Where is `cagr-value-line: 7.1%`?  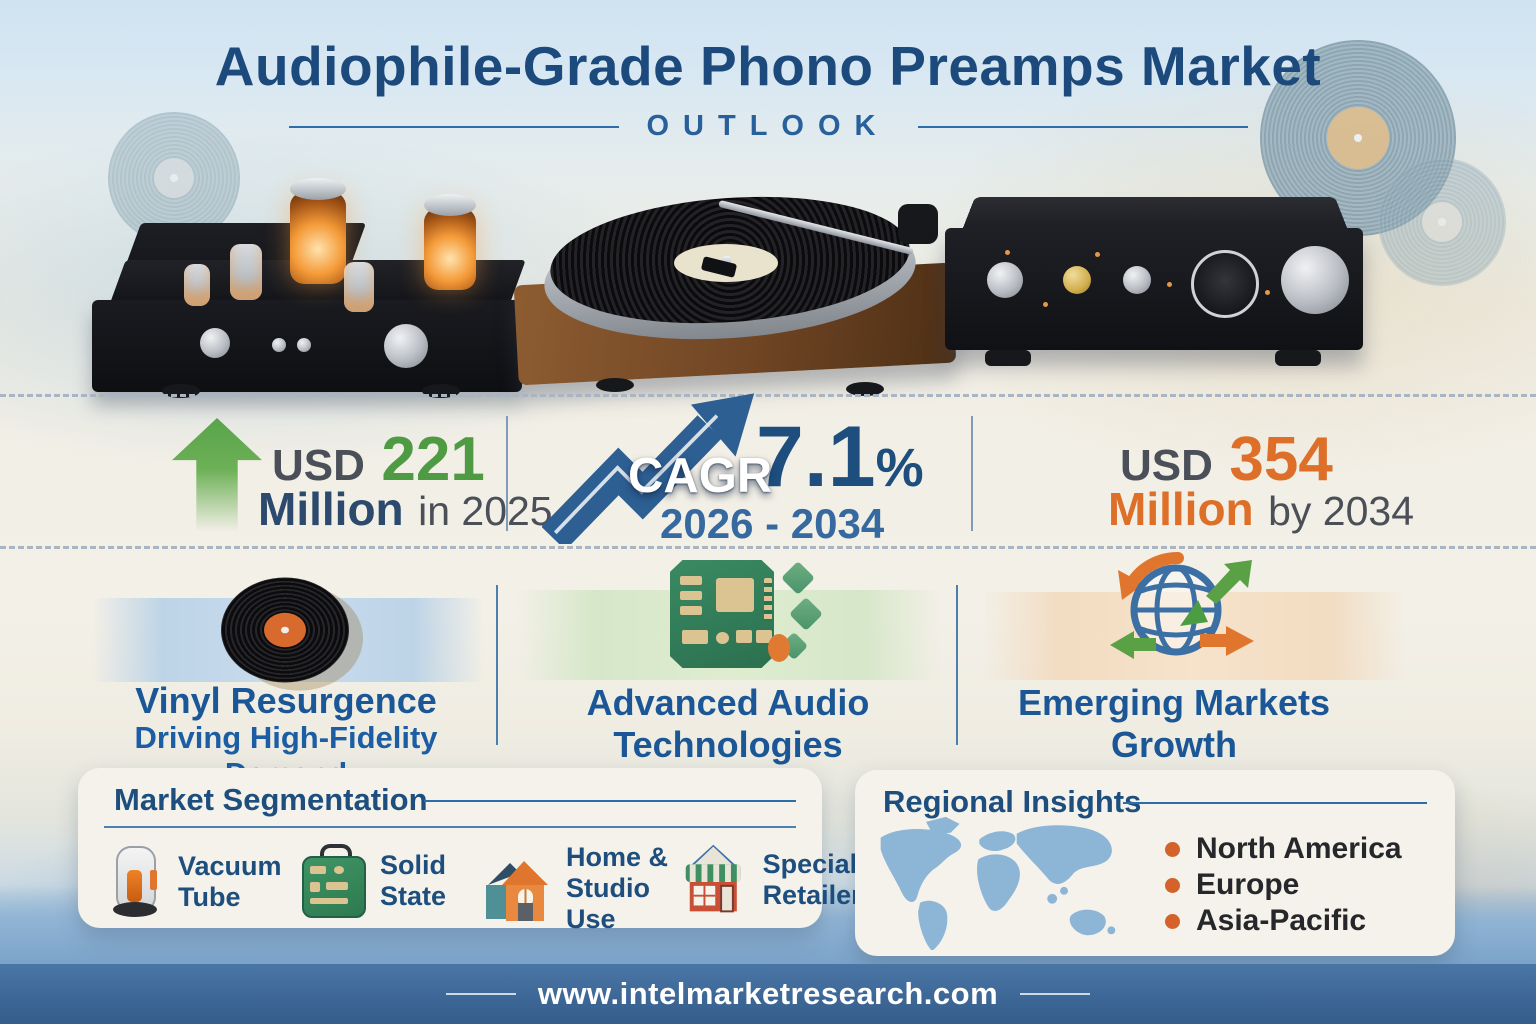
cagr-value-line: 7.1% is located at coordinates (840, 457).